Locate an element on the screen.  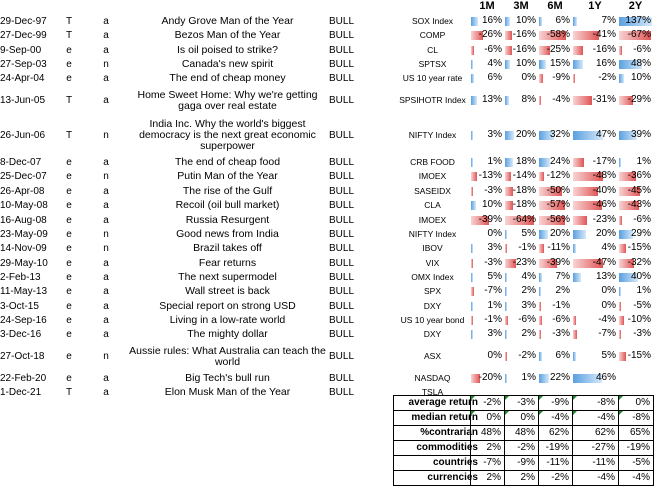
return-cell: 3% is located at coordinates (487, 248).